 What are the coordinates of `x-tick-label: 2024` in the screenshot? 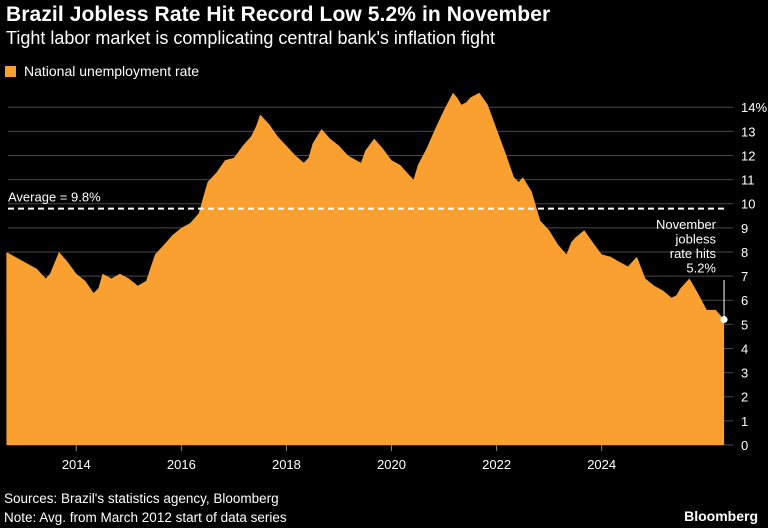 It's located at (601, 464).